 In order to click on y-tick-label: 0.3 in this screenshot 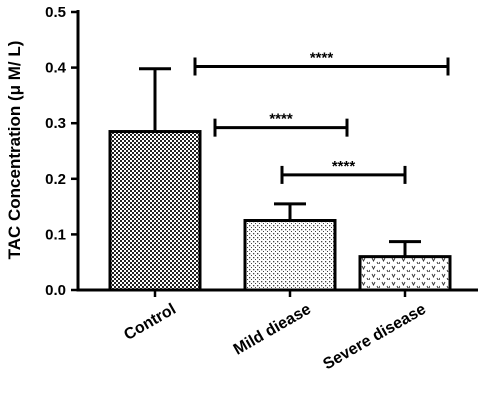, I will do `click(55, 123)`.